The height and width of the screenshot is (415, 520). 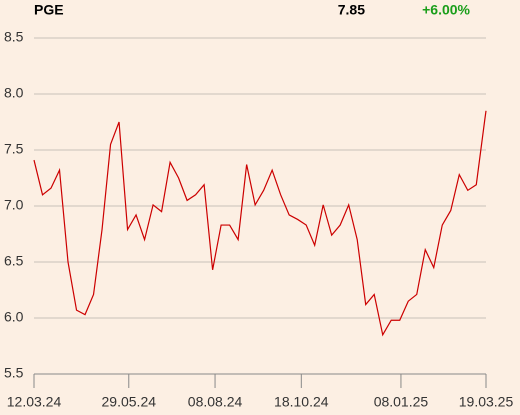 I want to click on y-tick-label: 8.5, so click(x=14, y=37).